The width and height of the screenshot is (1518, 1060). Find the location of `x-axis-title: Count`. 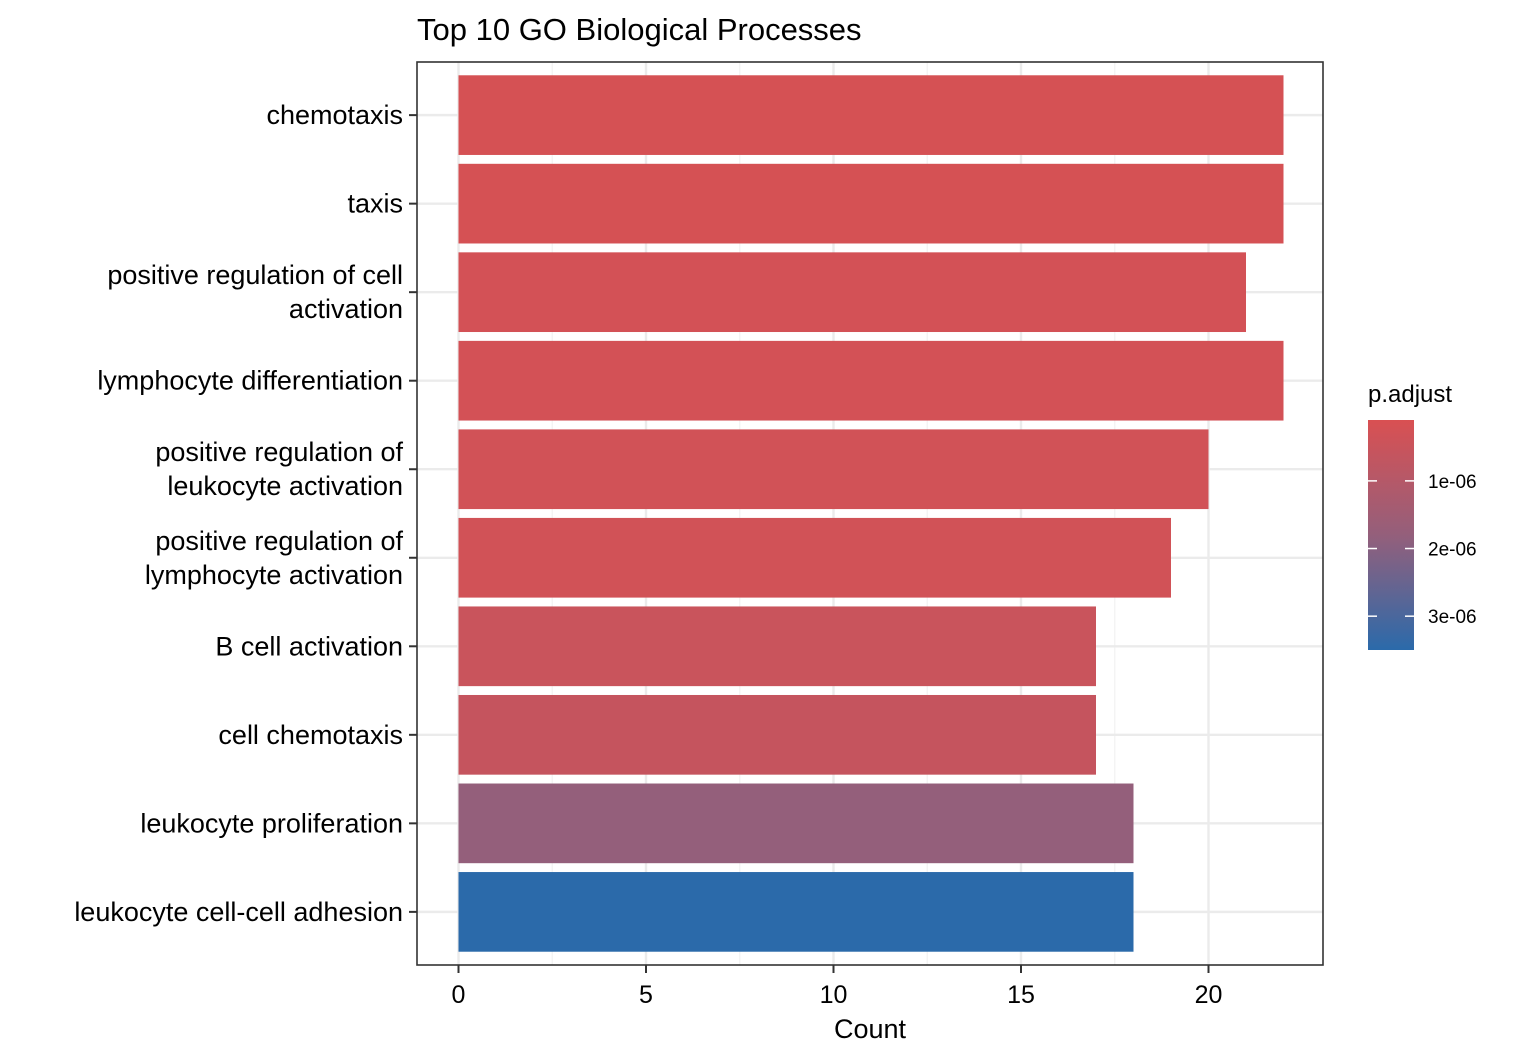

x-axis-title: Count is located at coordinates (870, 1029).